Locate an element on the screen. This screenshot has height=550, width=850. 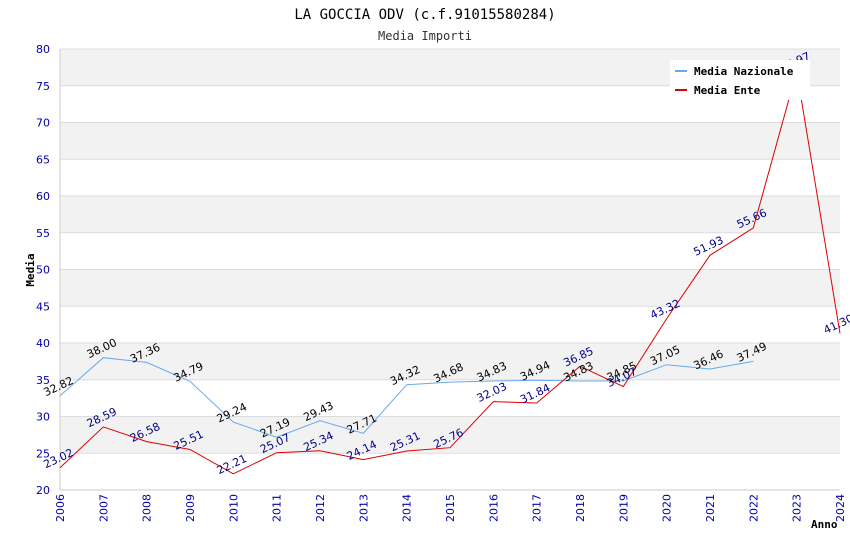
x-tick-label: 2013 is located at coordinates (363, 508).